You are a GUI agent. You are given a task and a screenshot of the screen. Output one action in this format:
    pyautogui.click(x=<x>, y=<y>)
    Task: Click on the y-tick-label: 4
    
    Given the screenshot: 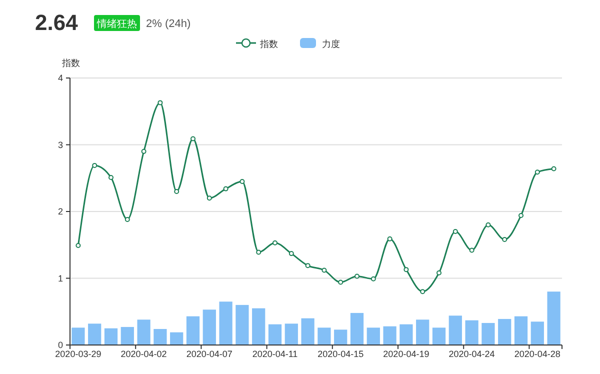 What is the action you would take?
    pyautogui.click(x=60, y=78)
    